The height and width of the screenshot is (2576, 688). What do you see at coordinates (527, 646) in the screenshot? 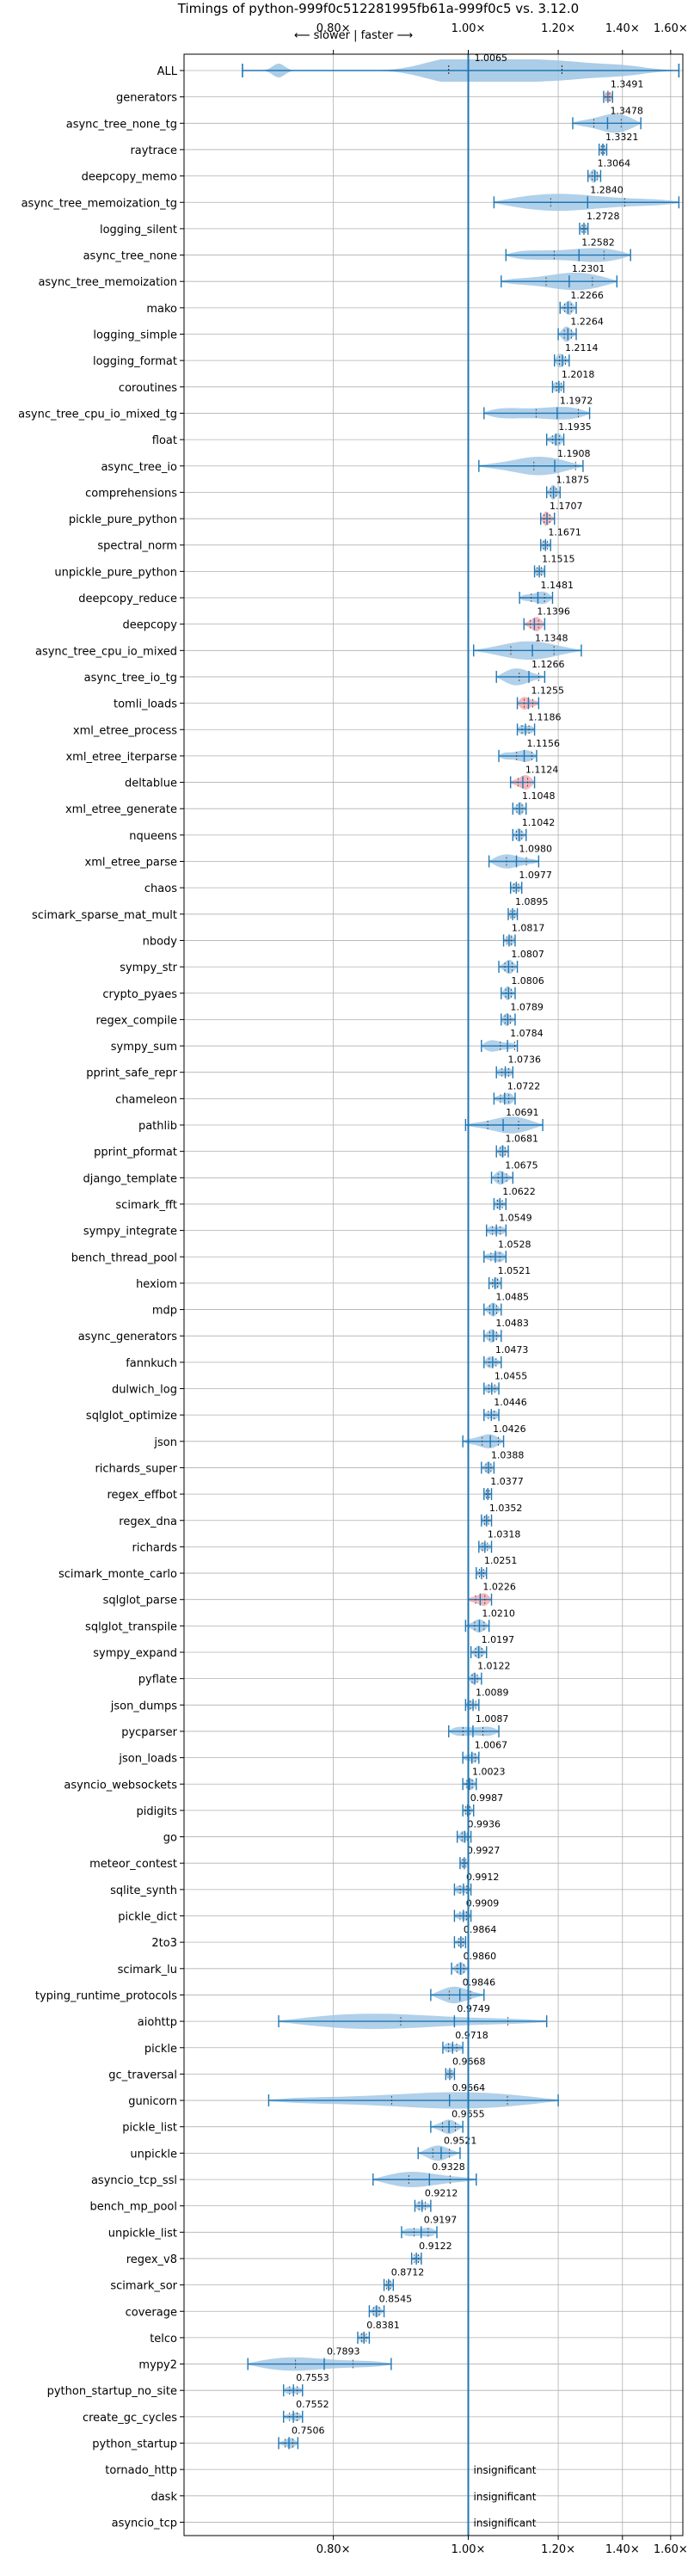
I see `benchmark-async_tree_cpu_io_mixed: 1.1348` at bounding box center [527, 646].